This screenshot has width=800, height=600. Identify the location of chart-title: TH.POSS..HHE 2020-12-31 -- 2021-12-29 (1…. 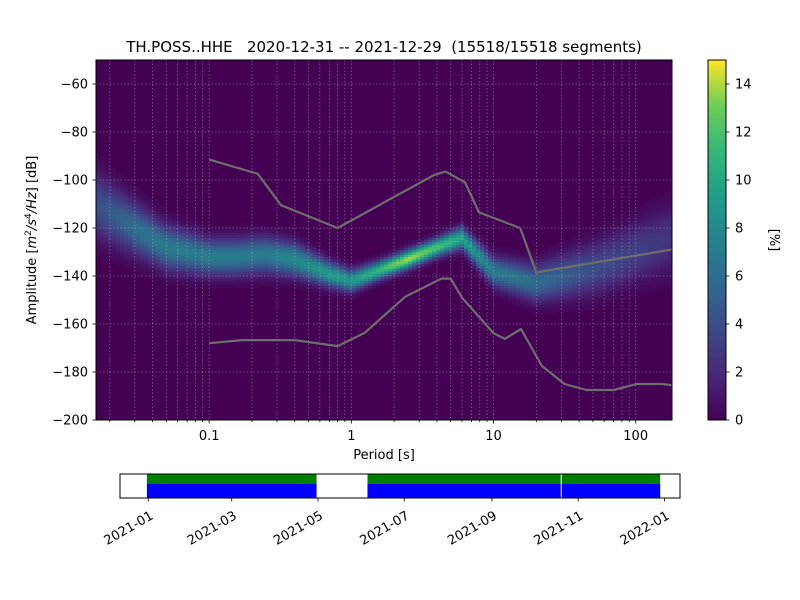
(383, 47).